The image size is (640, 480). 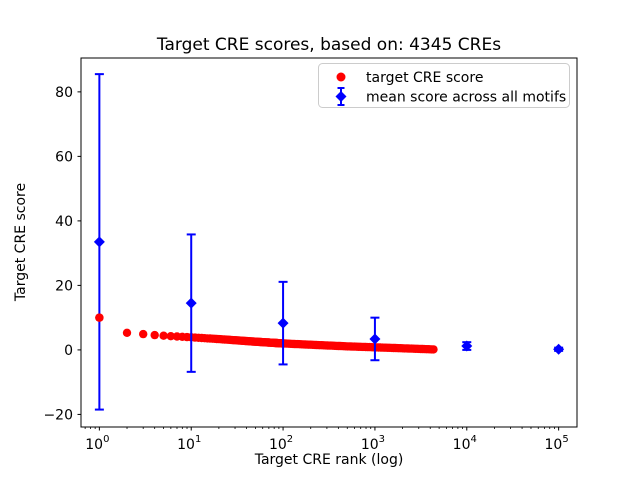 I want to click on x-tick-label: 10¹, so click(x=189, y=443).